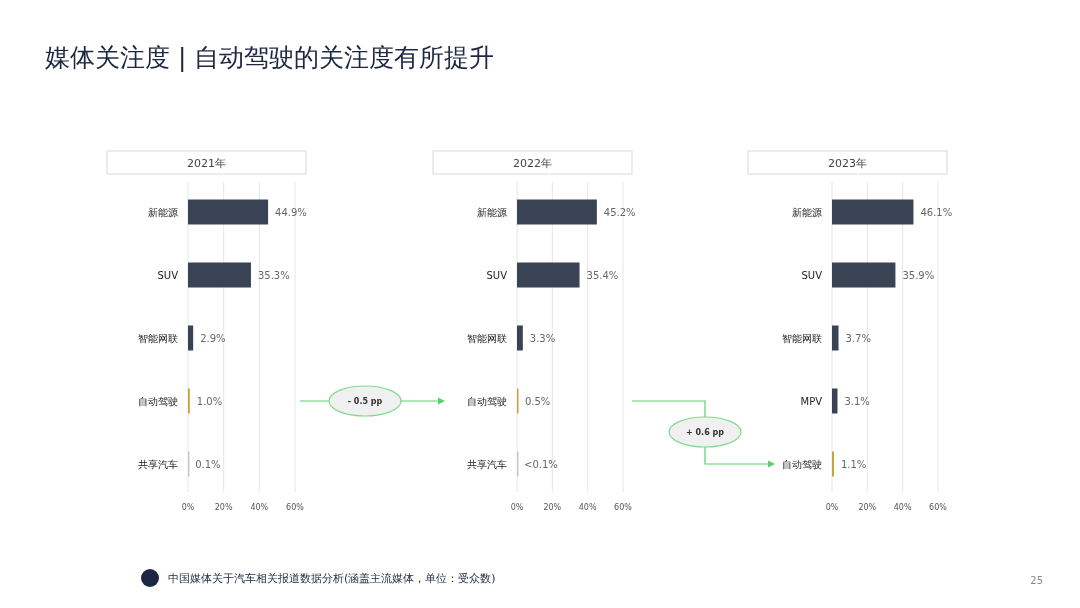  Describe the element at coordinates (858, 338) in the screenshot. I see `data-label: 3.7%` at that location.